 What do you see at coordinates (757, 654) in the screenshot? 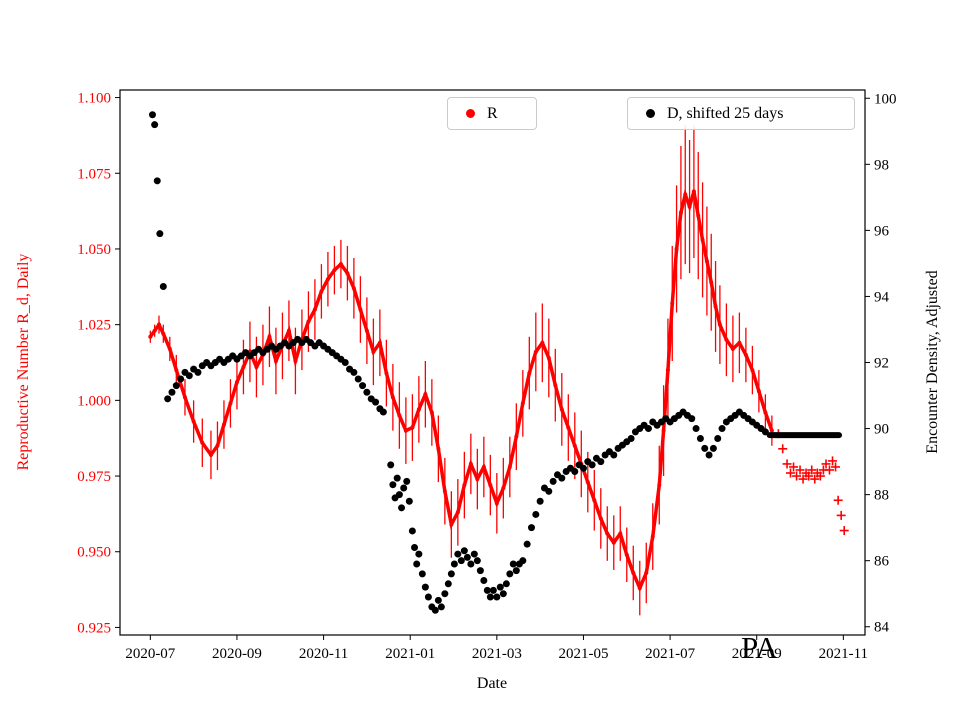
I see `svg-text: 2021-09` at bounding box center [757, 654].